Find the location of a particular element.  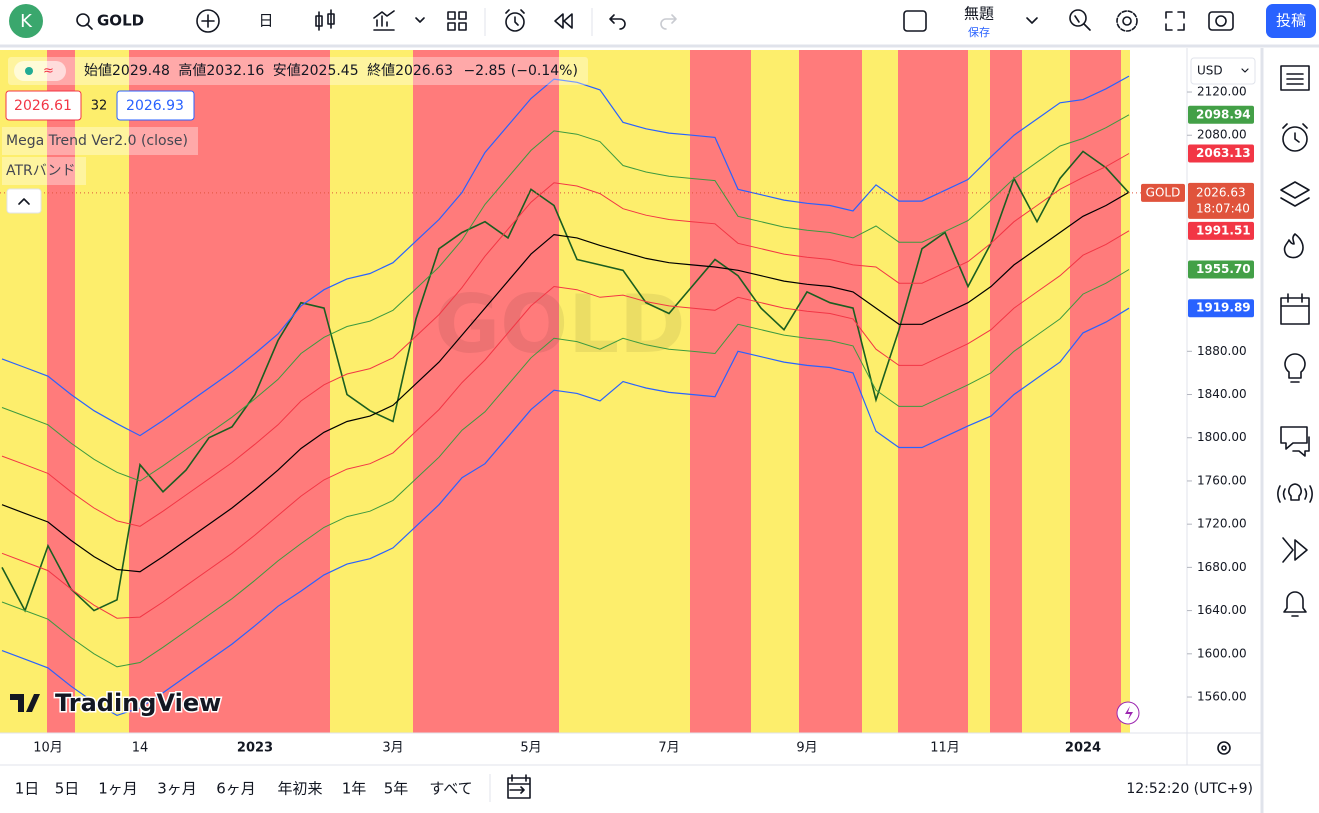

x-tick-label: 3月 is located at coordinates (392, 748).